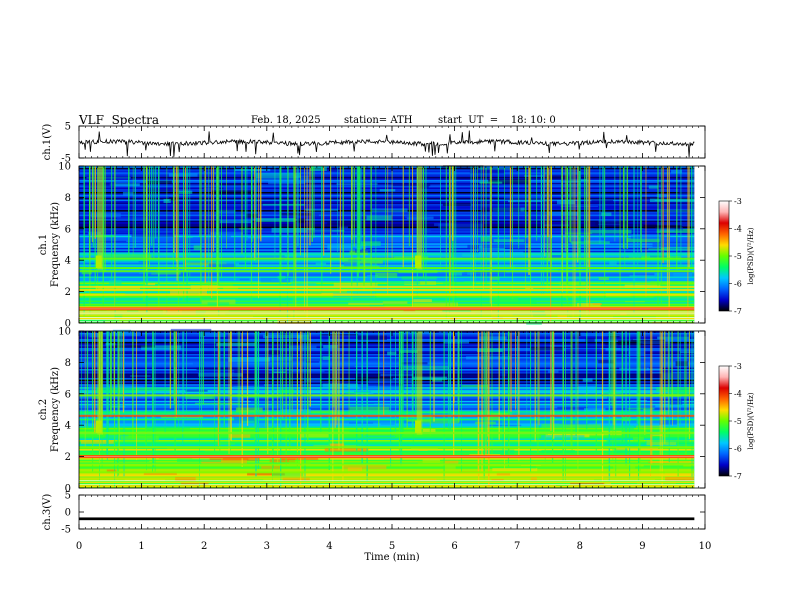  What do you see at coordinates (68, 261) in the screenshot?
I see `y-tick-label: 4` at bounding box center [68, 261].